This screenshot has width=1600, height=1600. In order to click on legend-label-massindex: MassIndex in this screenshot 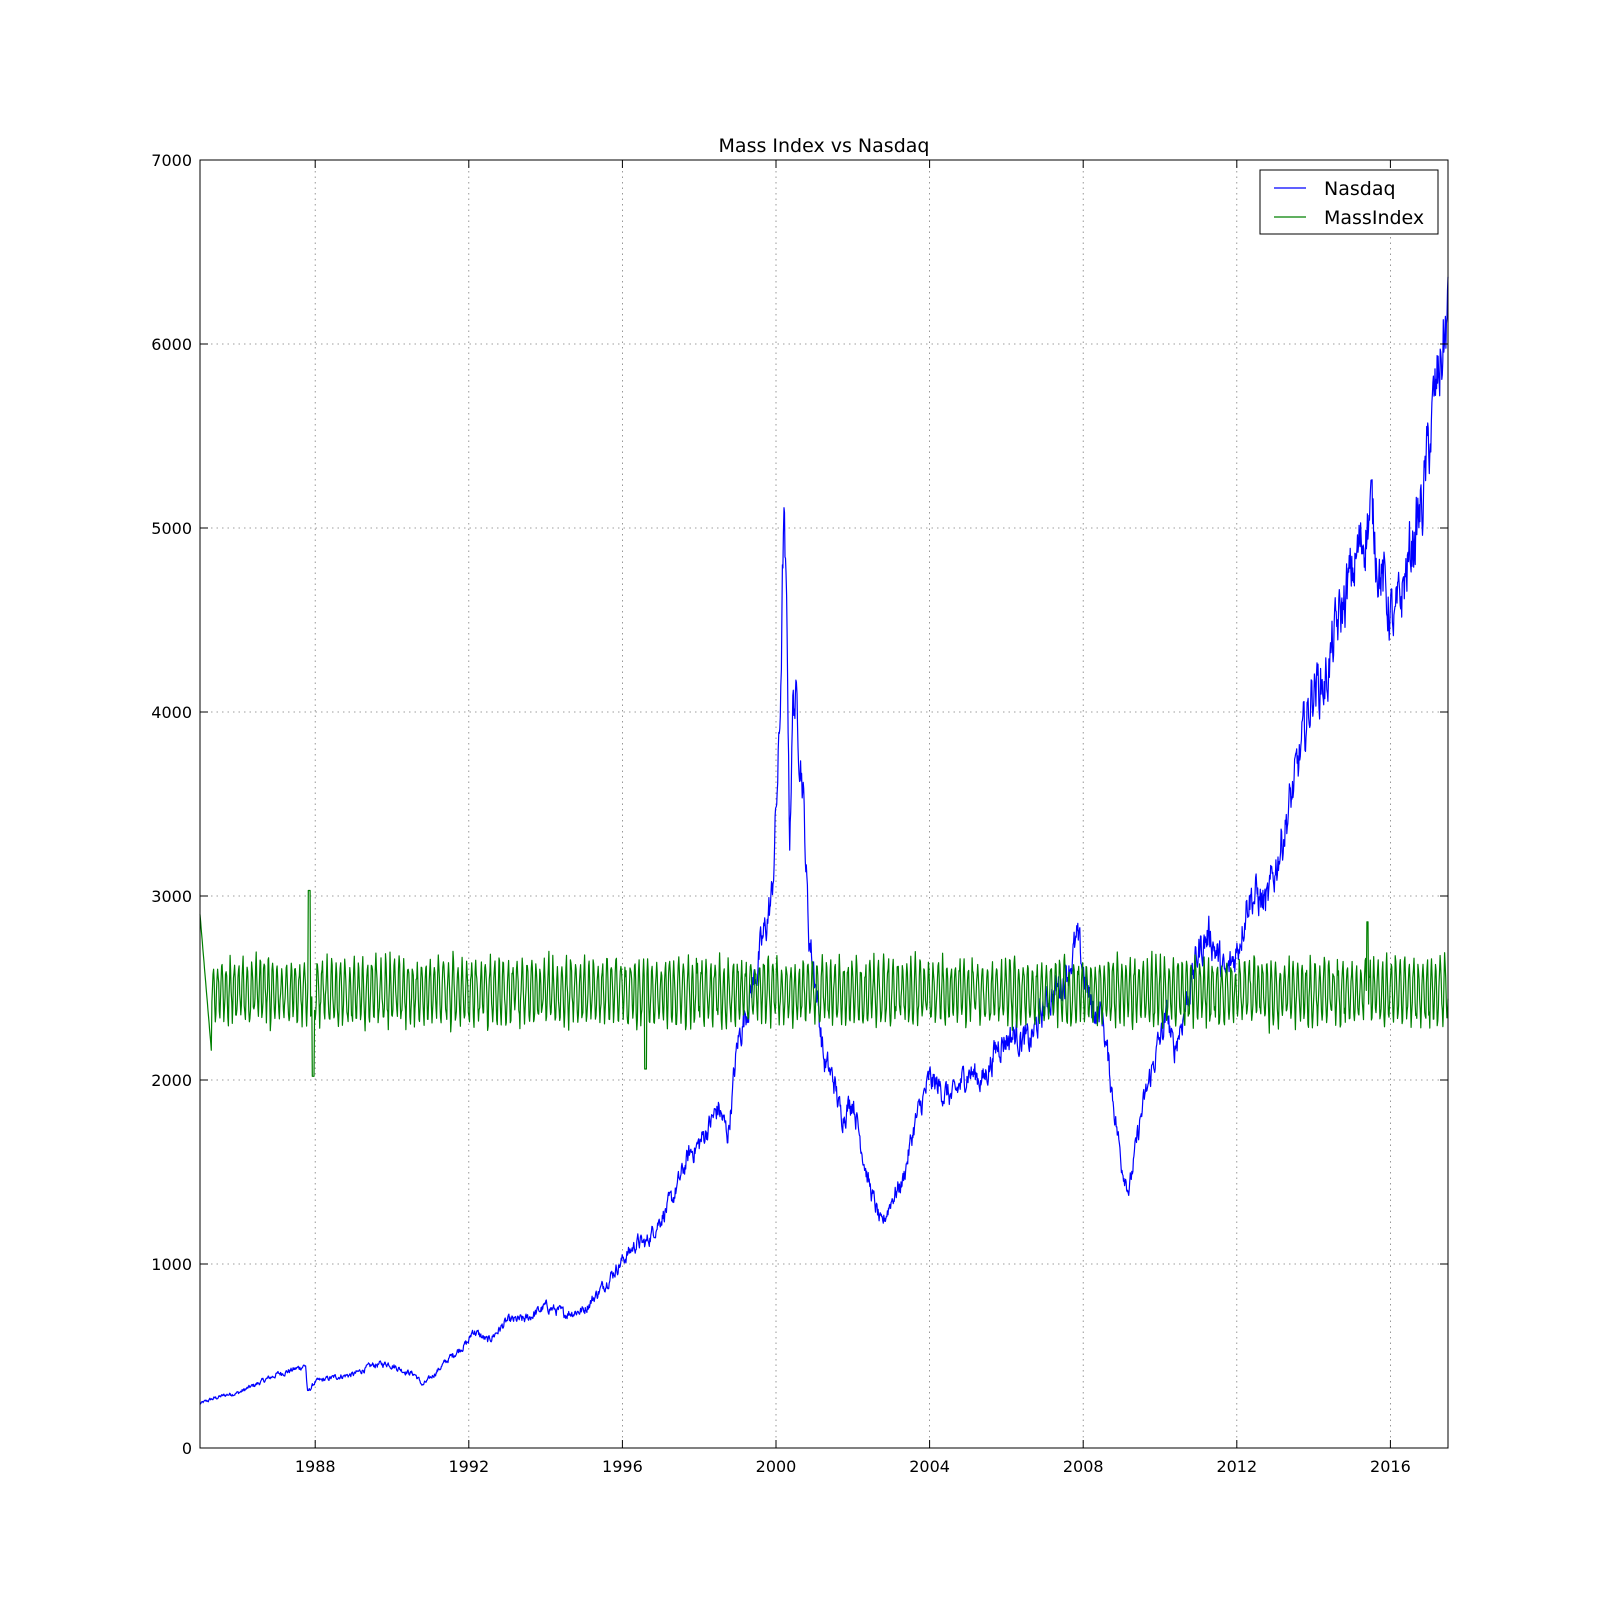, I will do `click(1374, 218)`.